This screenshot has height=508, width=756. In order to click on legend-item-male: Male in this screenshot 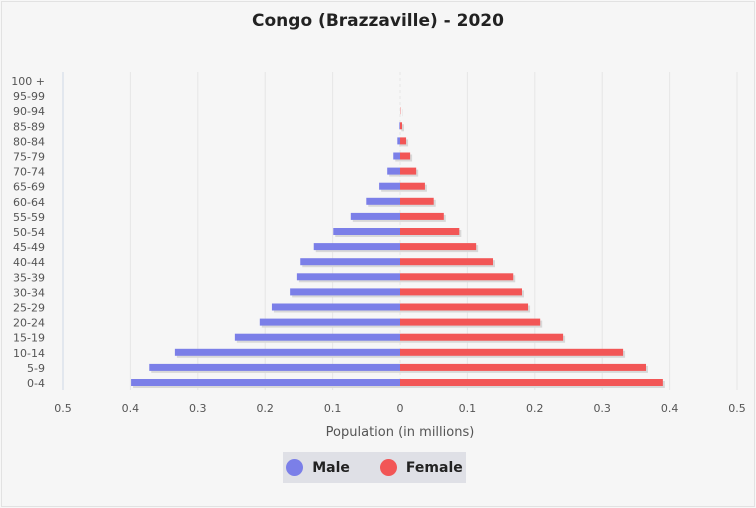, I will do `click(318, 467)`.